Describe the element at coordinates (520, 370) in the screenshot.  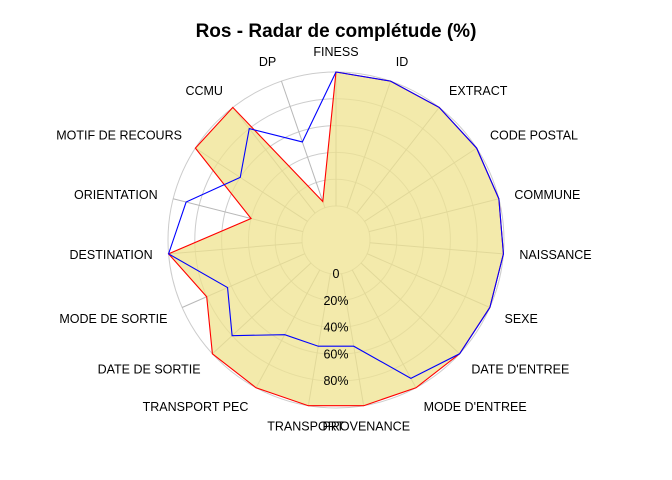
I see `category-label: DATE D'ENTREE` at that location.